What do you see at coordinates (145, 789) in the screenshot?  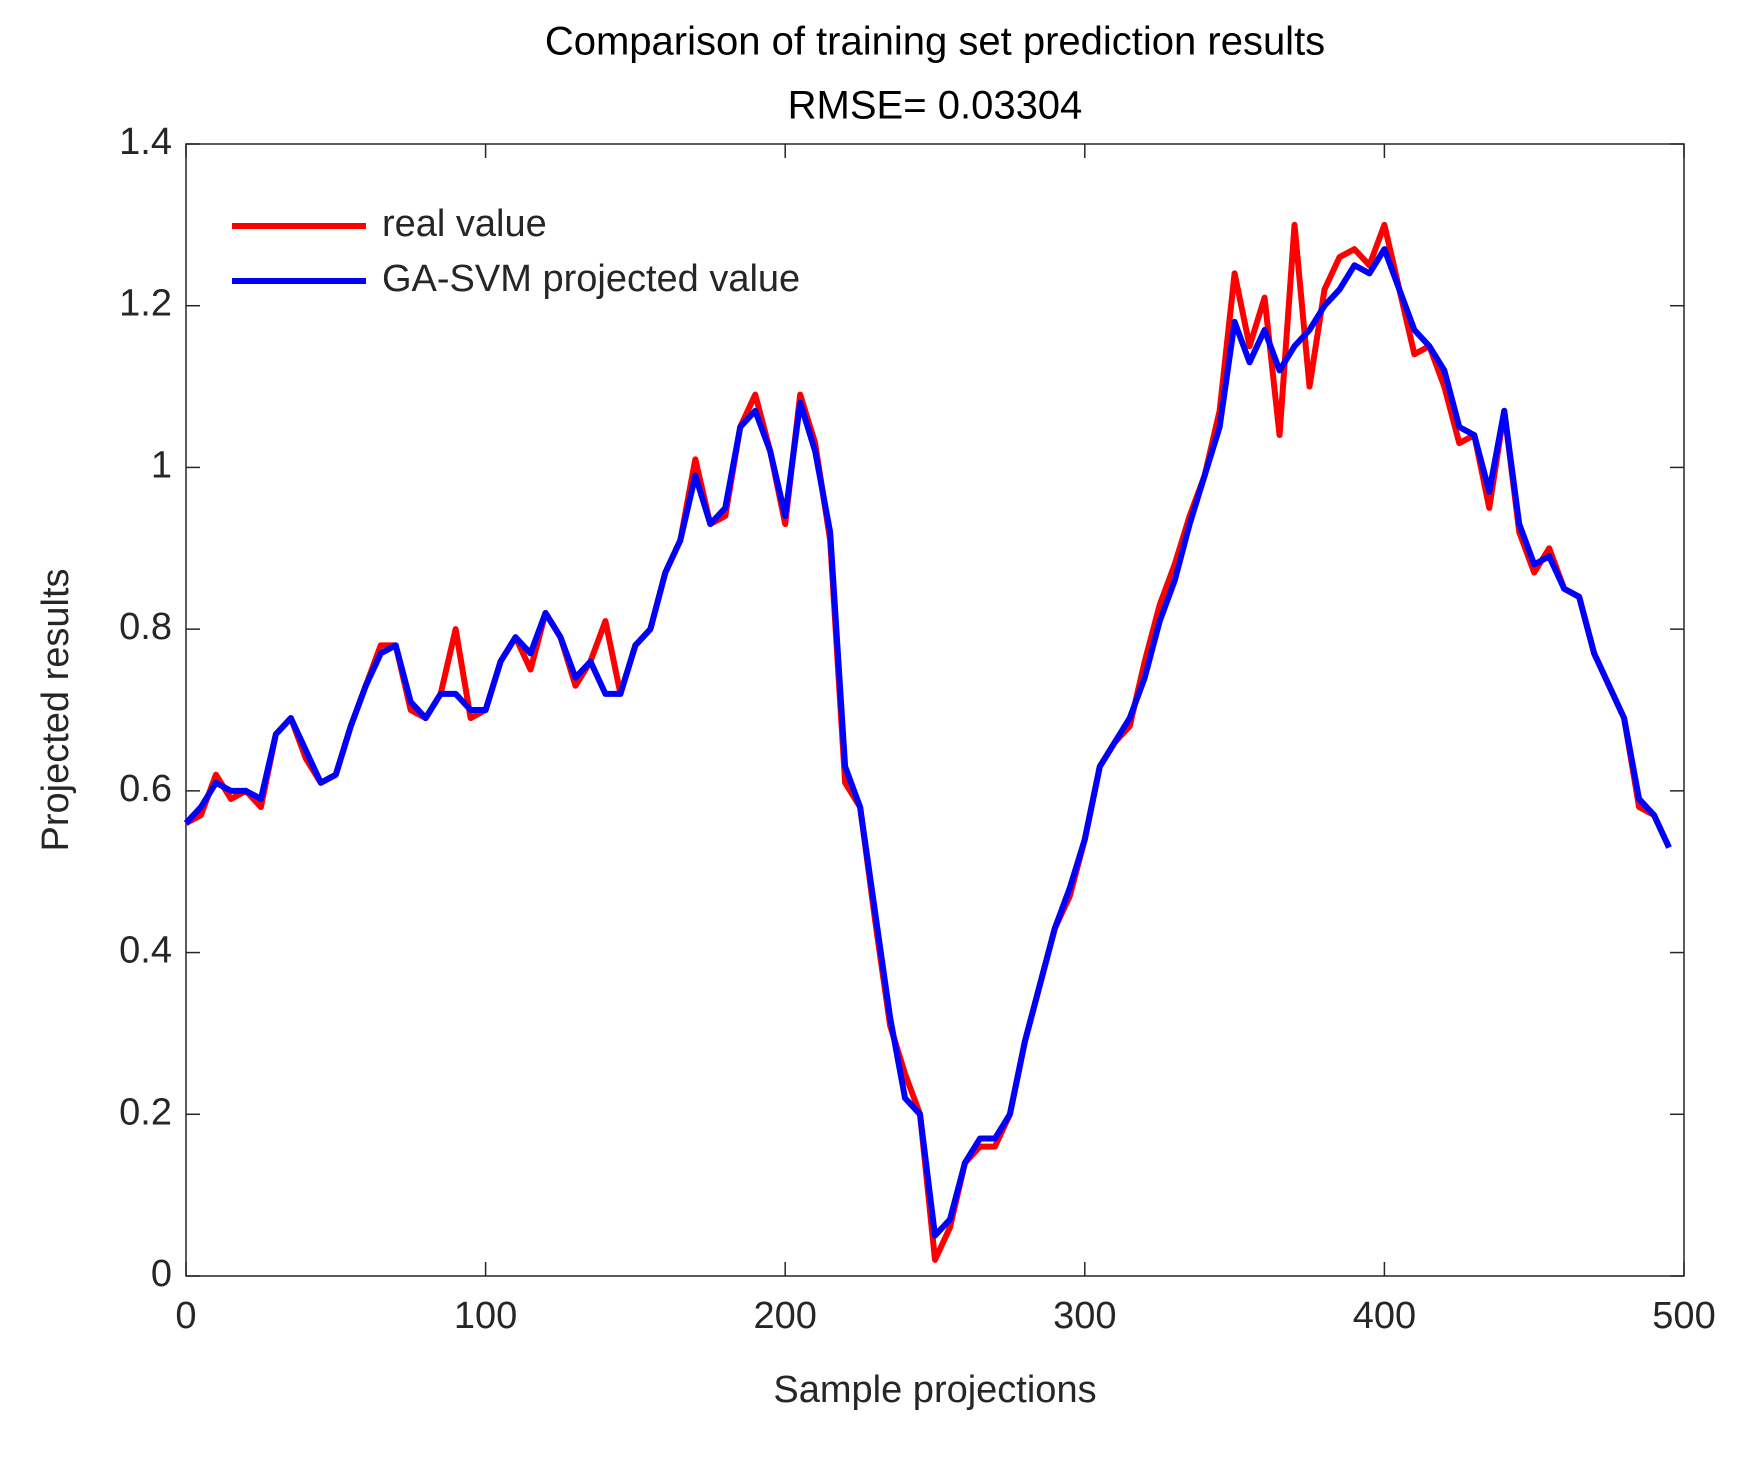 I see `y-tick-label: 0.6` at bounding box center [145, 789].